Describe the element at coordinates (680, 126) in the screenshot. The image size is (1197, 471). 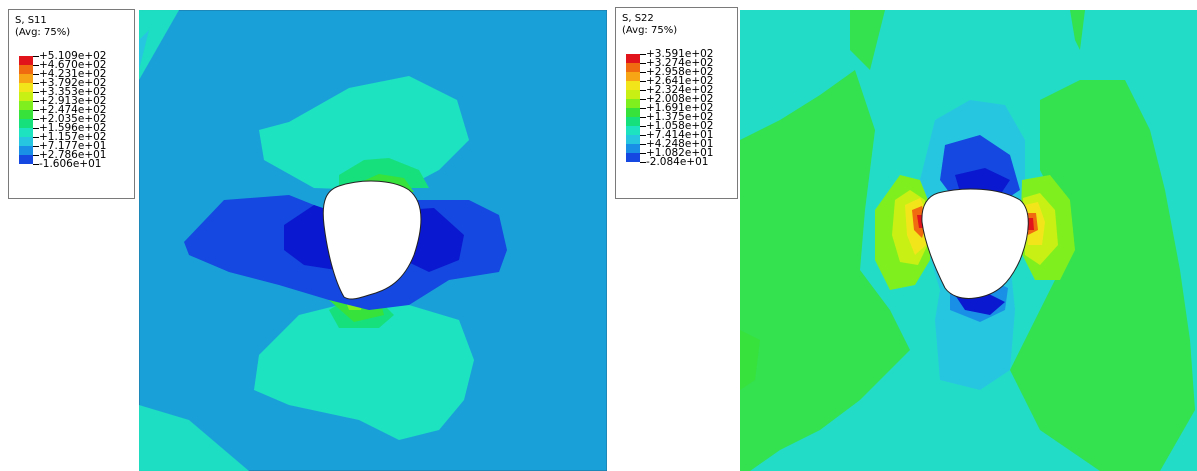
I see `s22-legend-label: +1.058e+02` at that location.